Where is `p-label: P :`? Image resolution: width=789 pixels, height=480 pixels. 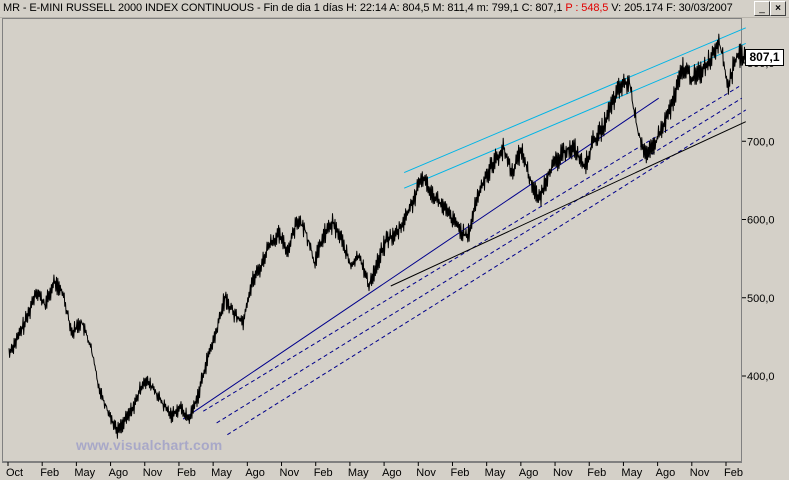
p-label: P : is located at coordinates (572, 8).